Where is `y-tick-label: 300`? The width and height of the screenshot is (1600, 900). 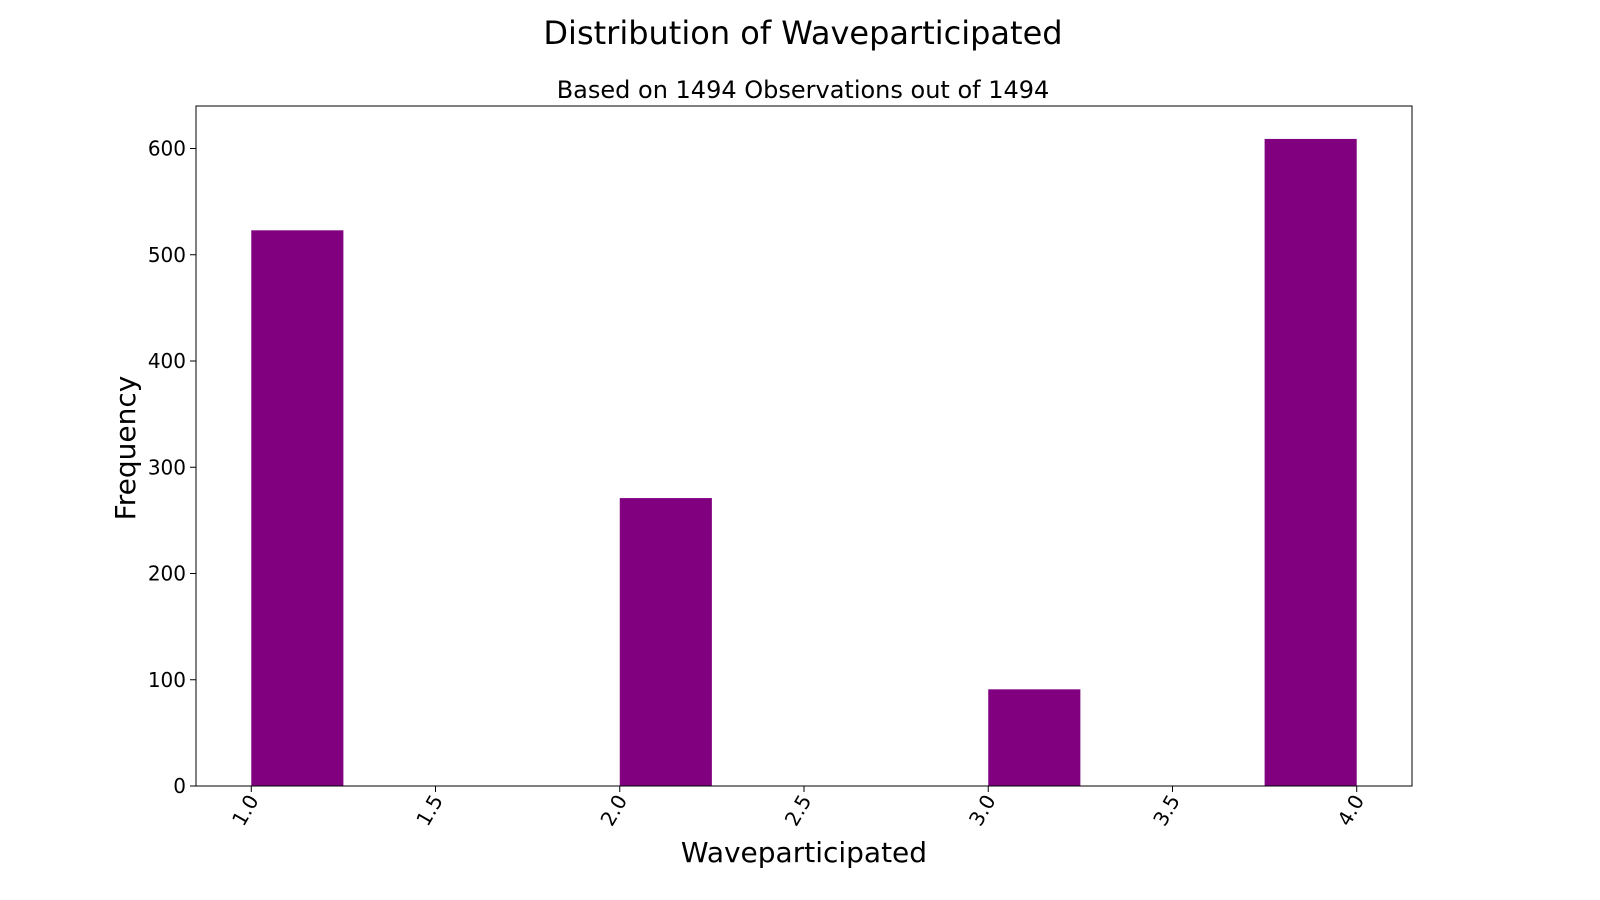 y-tick-label: 300 is located at coordinates (167, 467).